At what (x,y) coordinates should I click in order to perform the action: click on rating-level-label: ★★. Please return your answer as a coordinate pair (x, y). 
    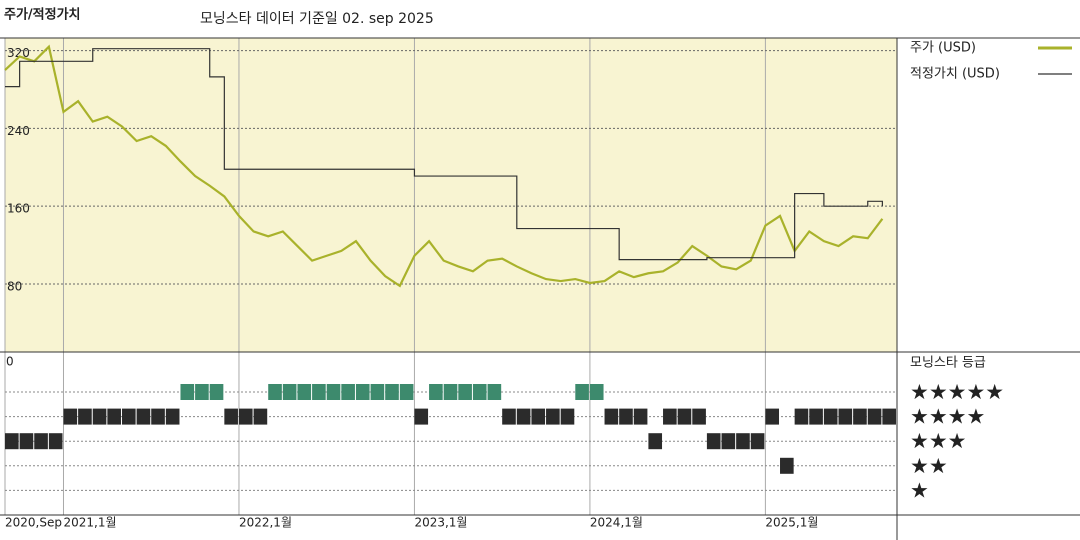
    Looking at the image, I should click on (929, 466).